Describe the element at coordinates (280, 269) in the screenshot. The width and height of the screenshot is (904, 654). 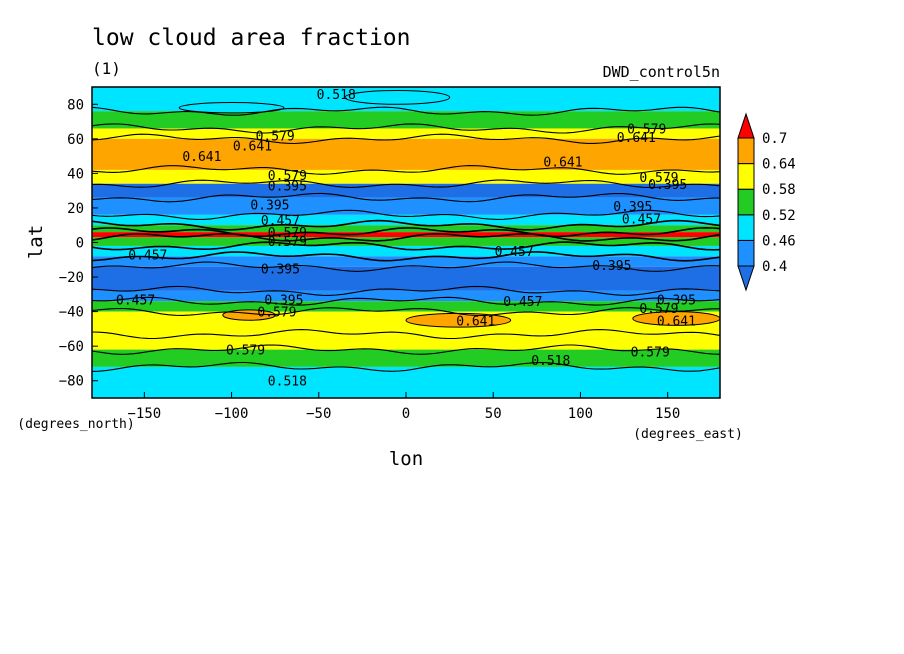
I see `contour-label-15: 0.395` at that location.